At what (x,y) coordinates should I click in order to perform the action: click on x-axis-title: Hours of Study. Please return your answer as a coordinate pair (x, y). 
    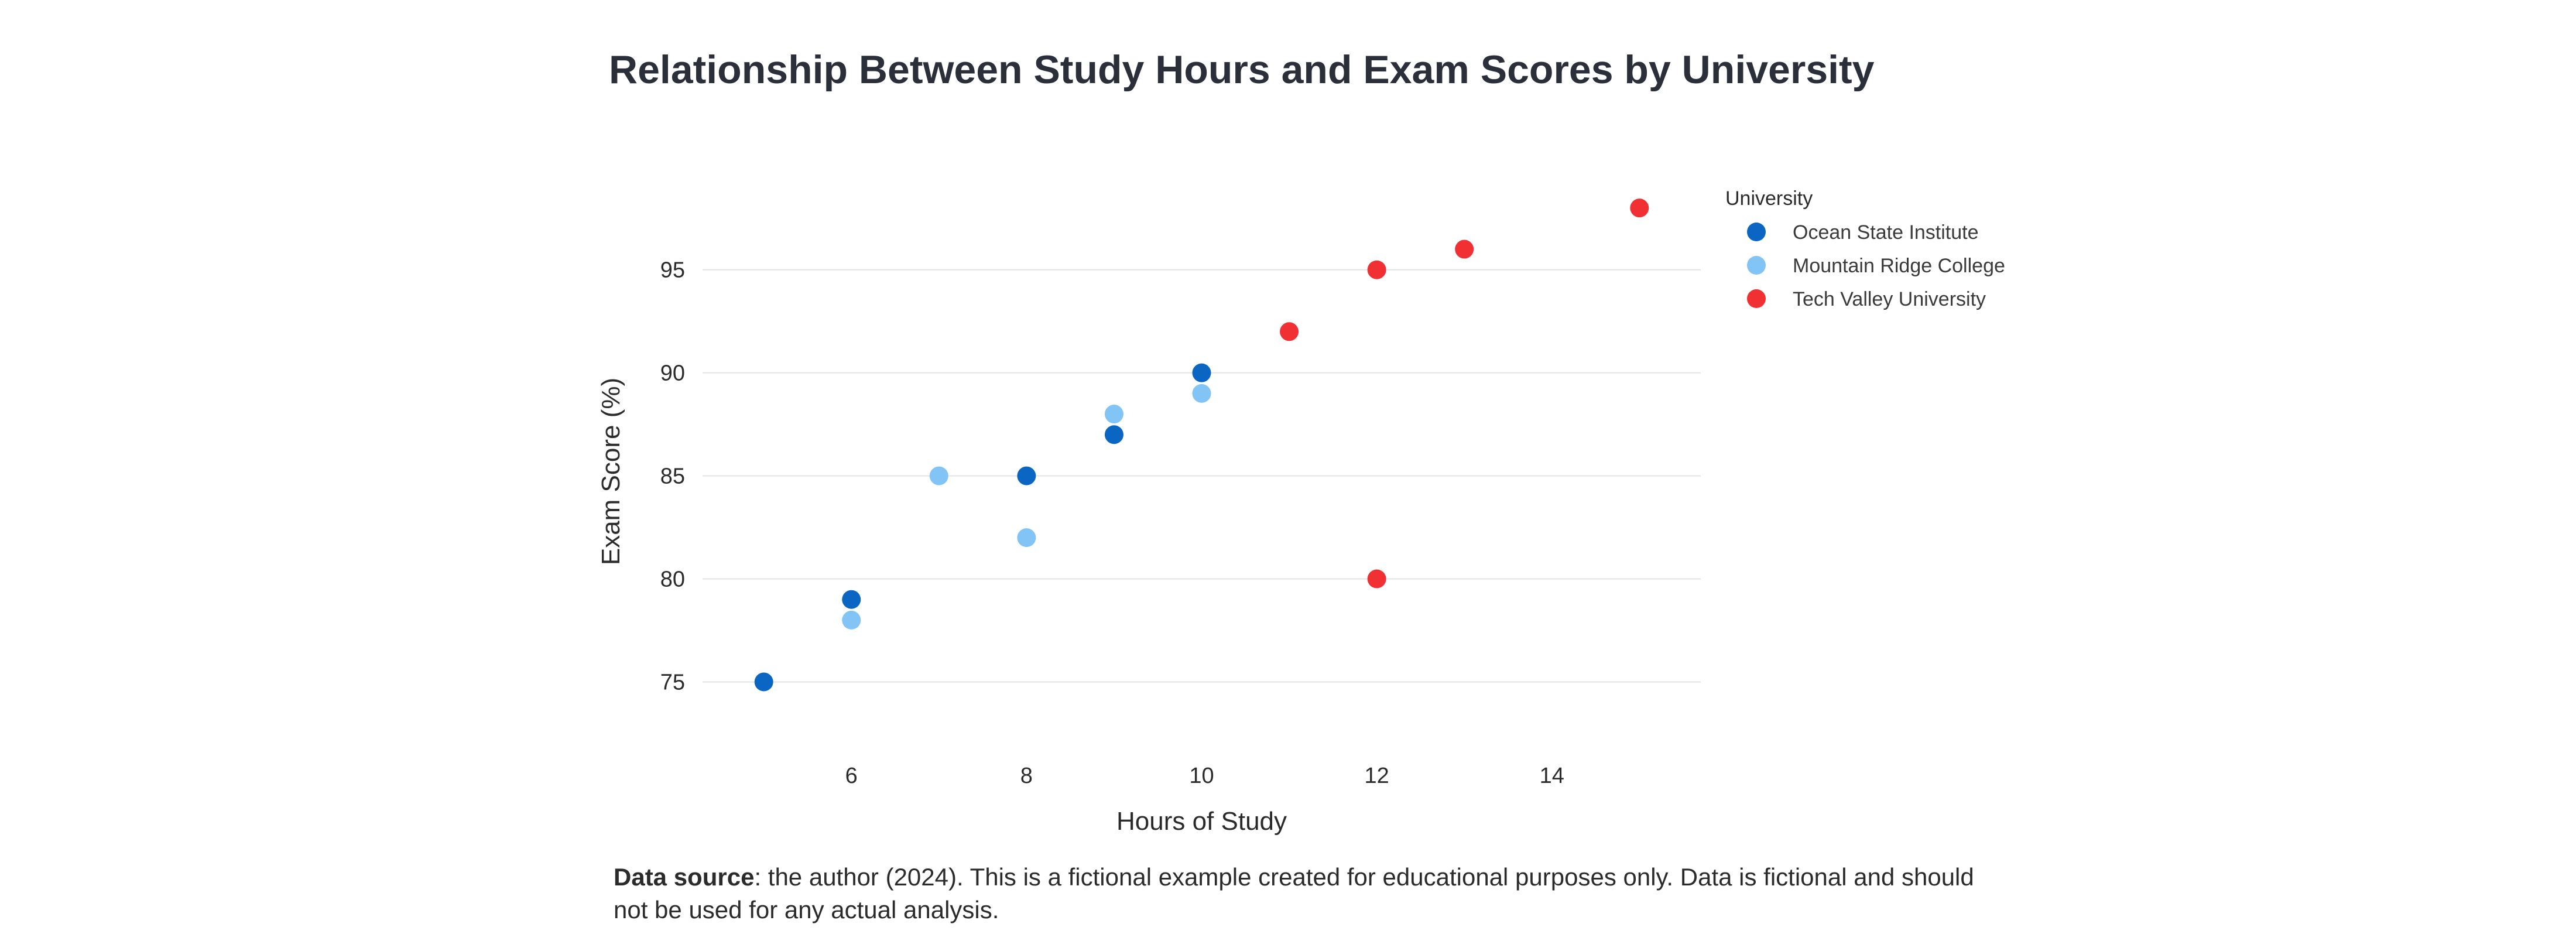
    Looking at the image, I should click on (1201, 821).